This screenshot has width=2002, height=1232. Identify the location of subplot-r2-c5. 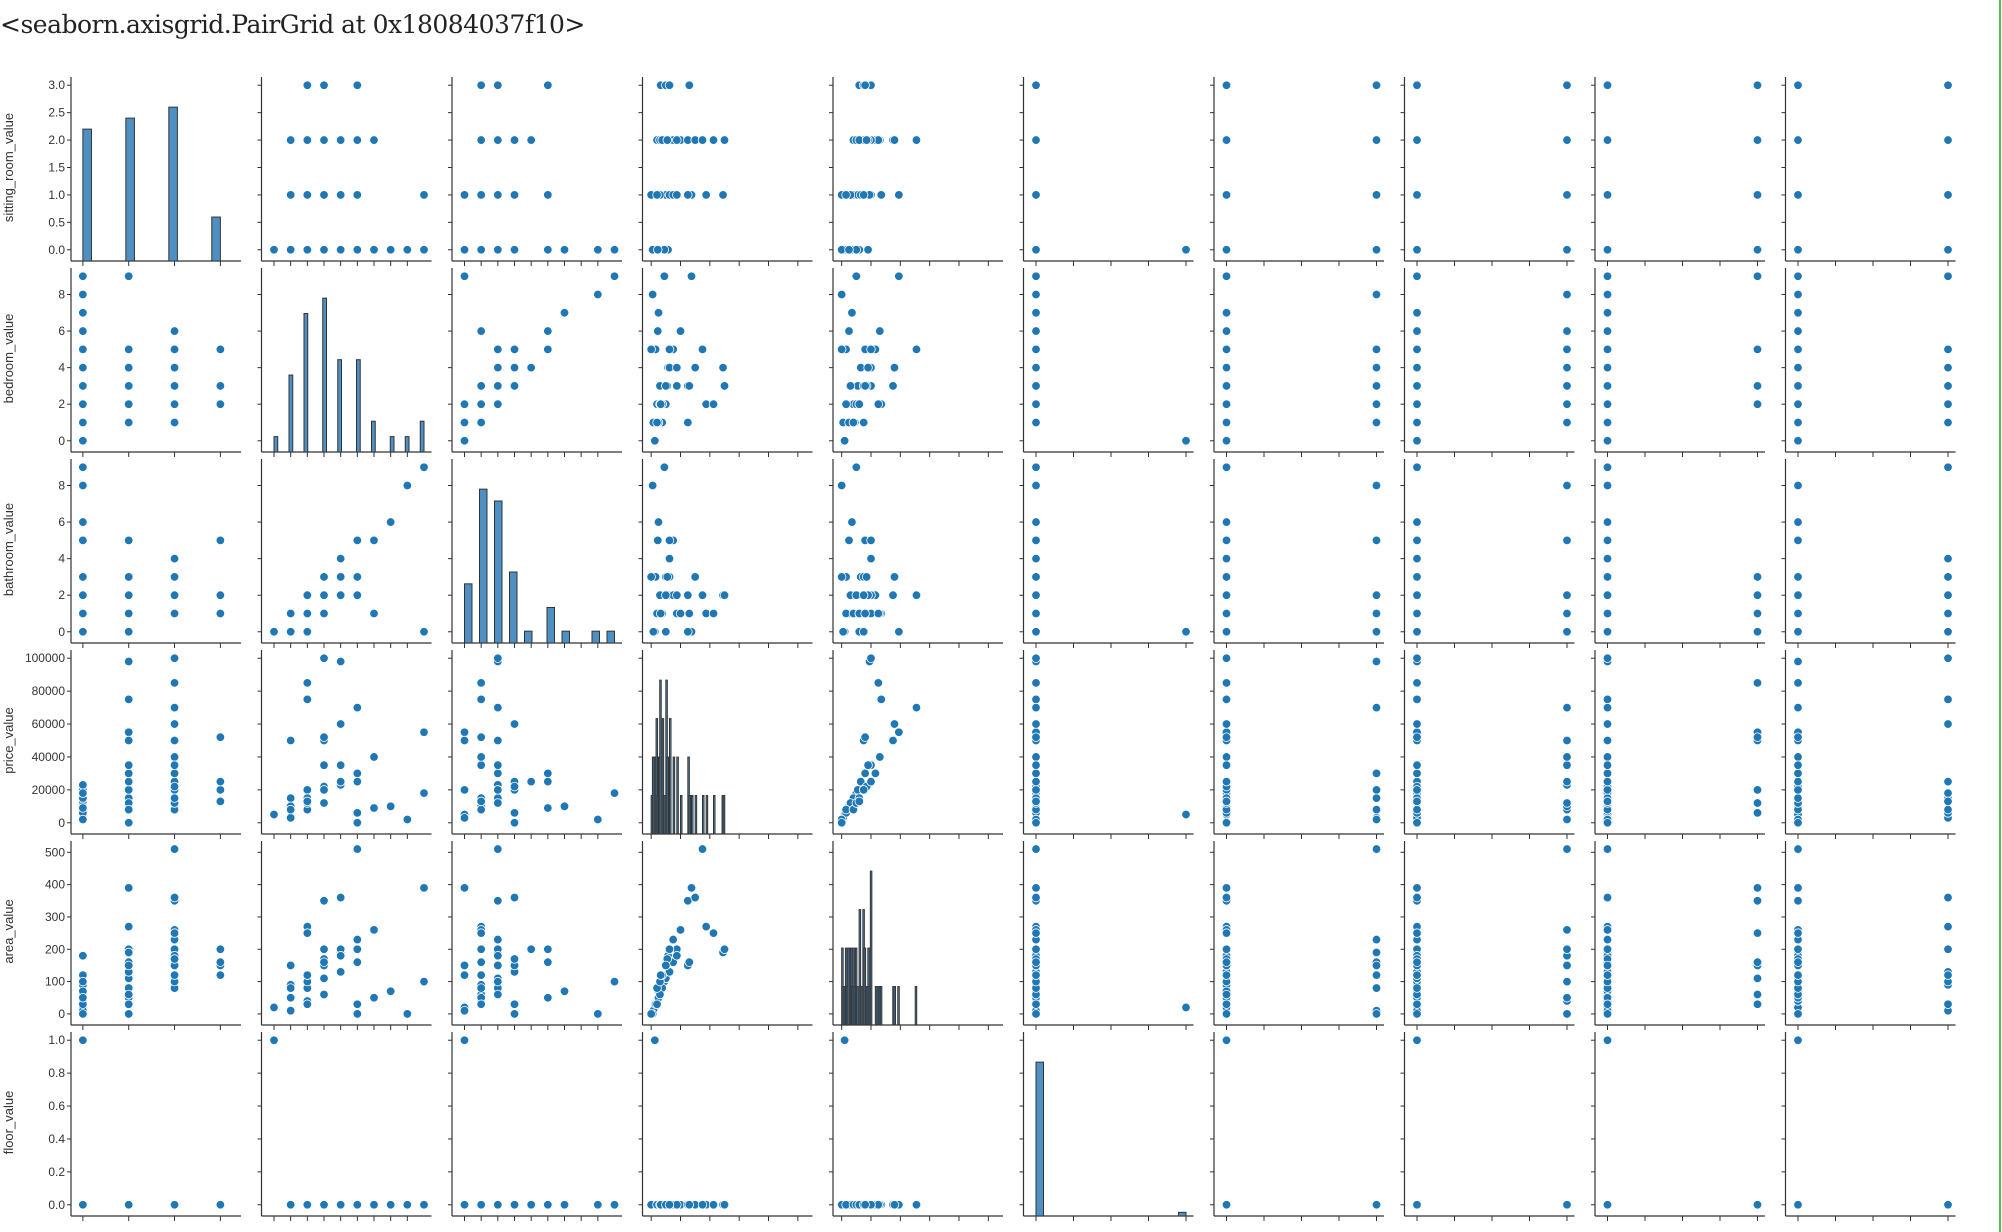
(1106, 553).